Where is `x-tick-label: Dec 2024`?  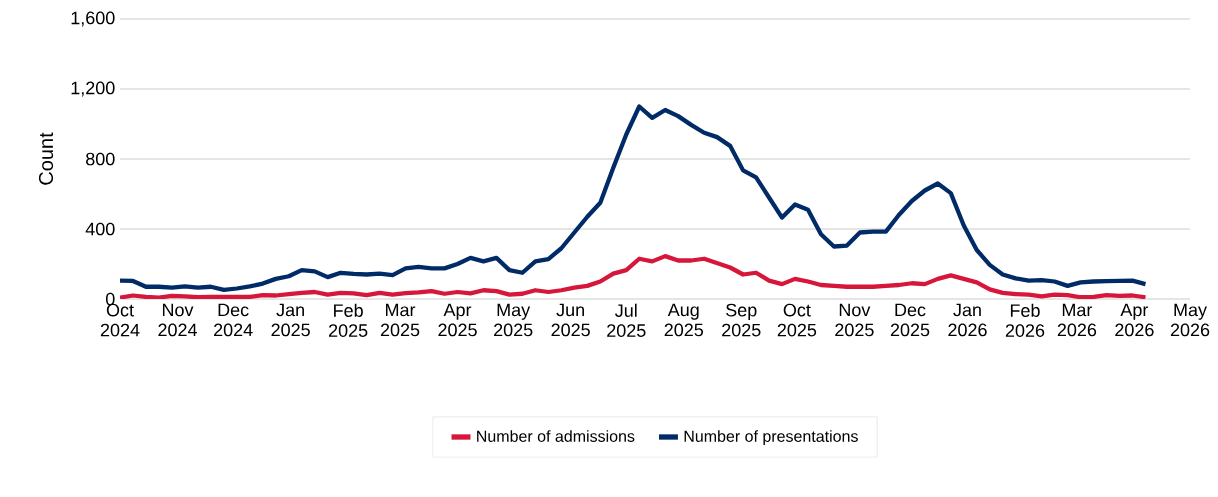
x-tick-label: Dec 2024 is located at coordinates (233, 320).